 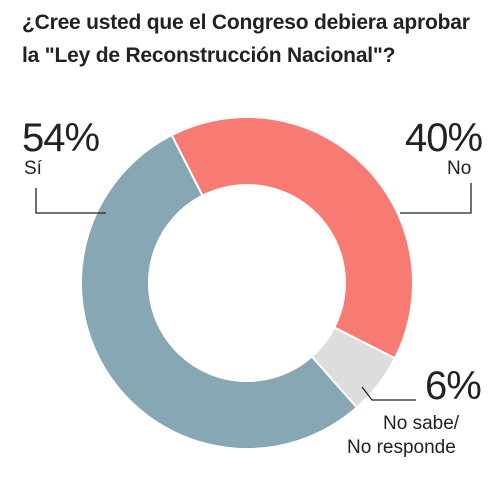 What do you see at coordinates (61, 138) in the screenshot?
I see `slice-value-si: 54%` at bounding box center [61, 138].